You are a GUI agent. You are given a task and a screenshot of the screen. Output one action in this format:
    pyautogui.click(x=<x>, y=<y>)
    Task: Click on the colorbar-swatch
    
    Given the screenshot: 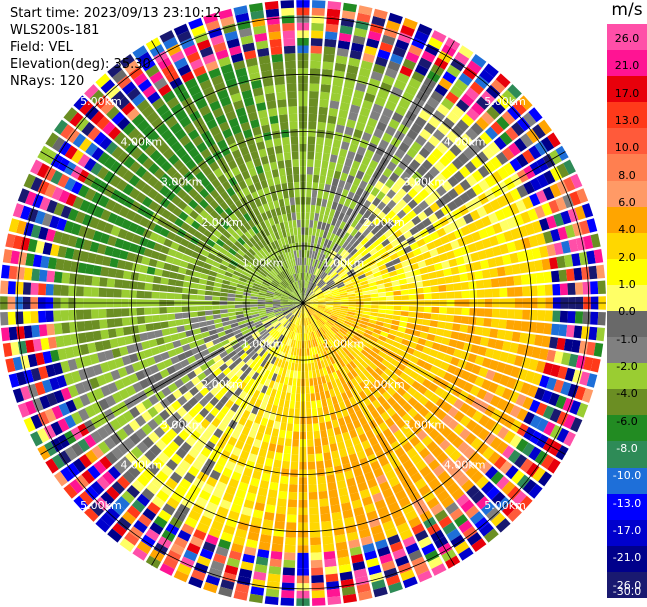 What is the action you would take?
    pyautogui.click(x=627, y=428)
    